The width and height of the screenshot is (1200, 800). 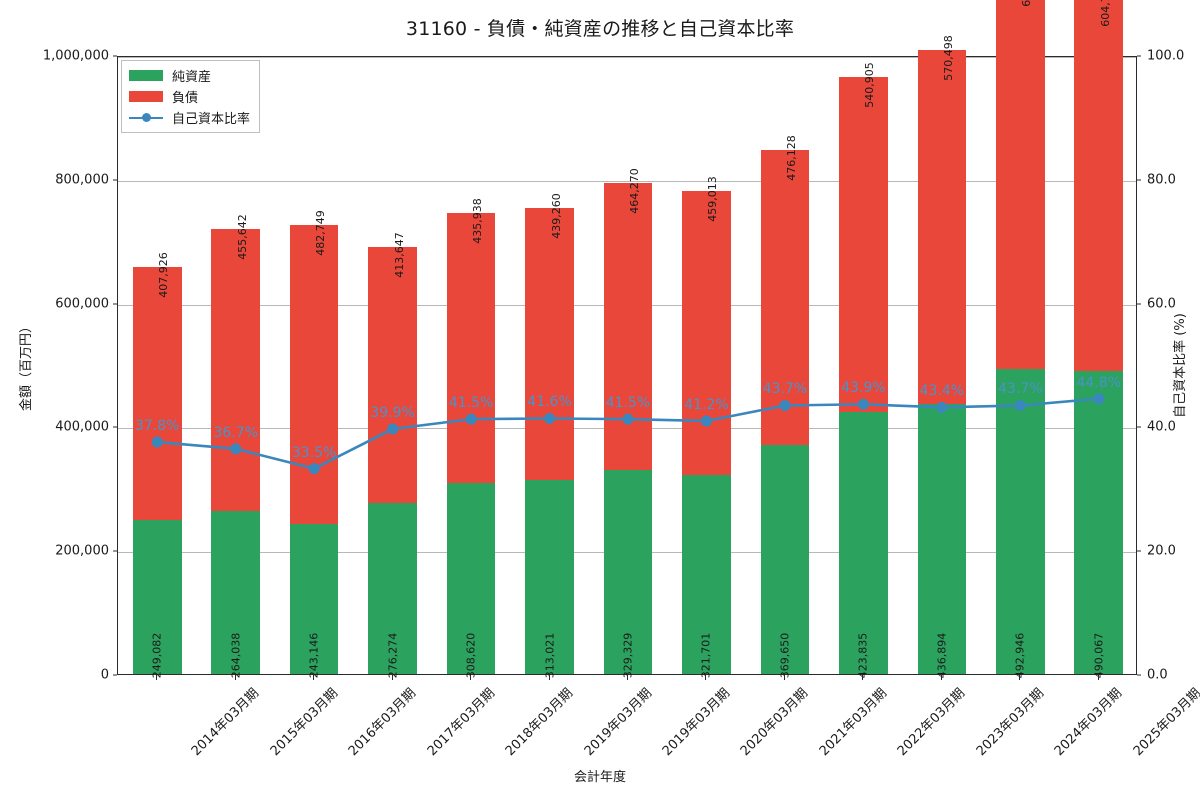 I want to click on legend-item-debt: 負債, so click(x=189, y=97).